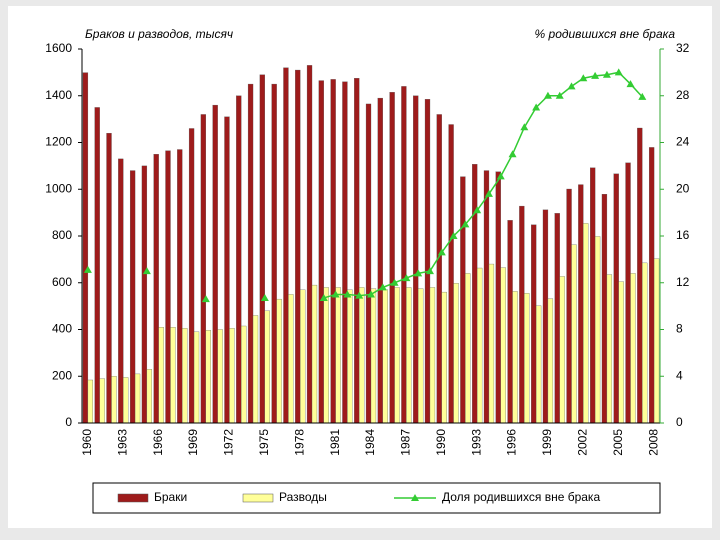 The image size is (720, 540). I want to click on y2-tick-label: 20, so click(683, 188).